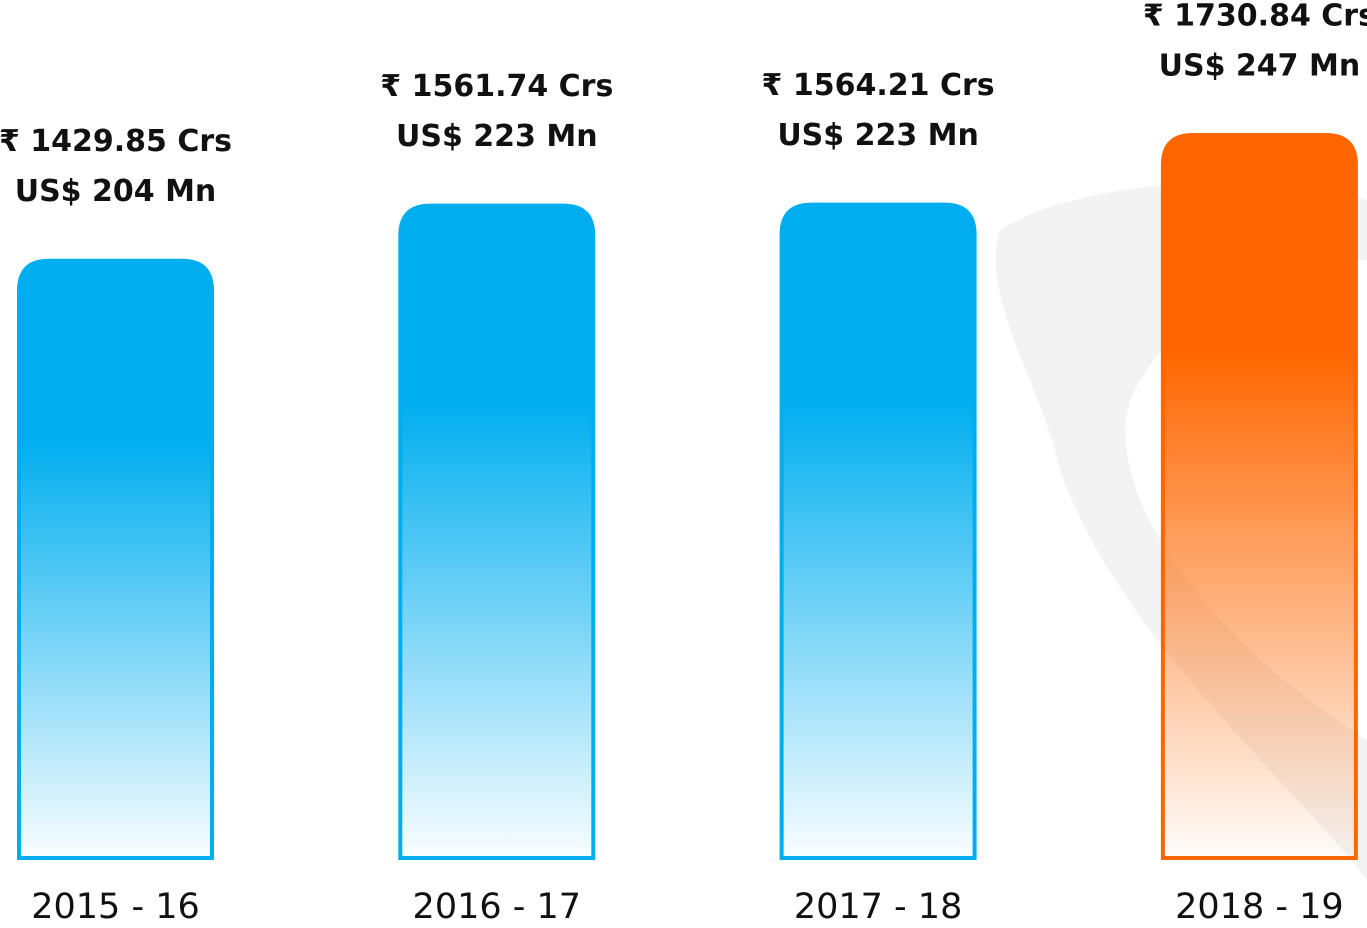  What do you see at coordinates (1255, 17) in the screenshot?
I see `value-label: ₹ 1730.84 Crs` at bounding box center [1255, 17].